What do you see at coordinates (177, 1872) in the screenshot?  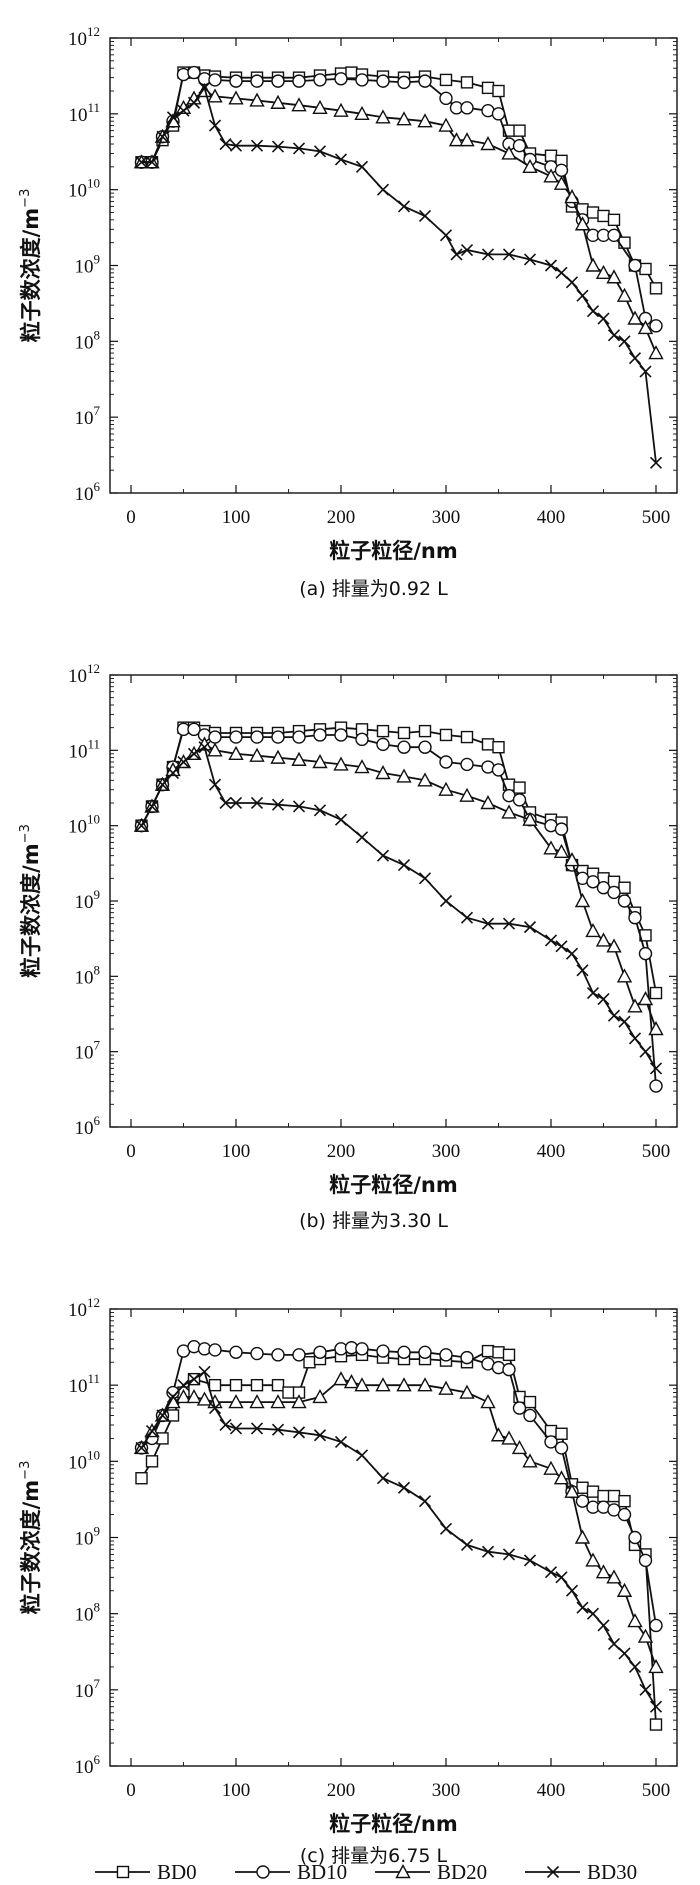 I see `legend-label: BD0` at bounding box center [177, 1872].